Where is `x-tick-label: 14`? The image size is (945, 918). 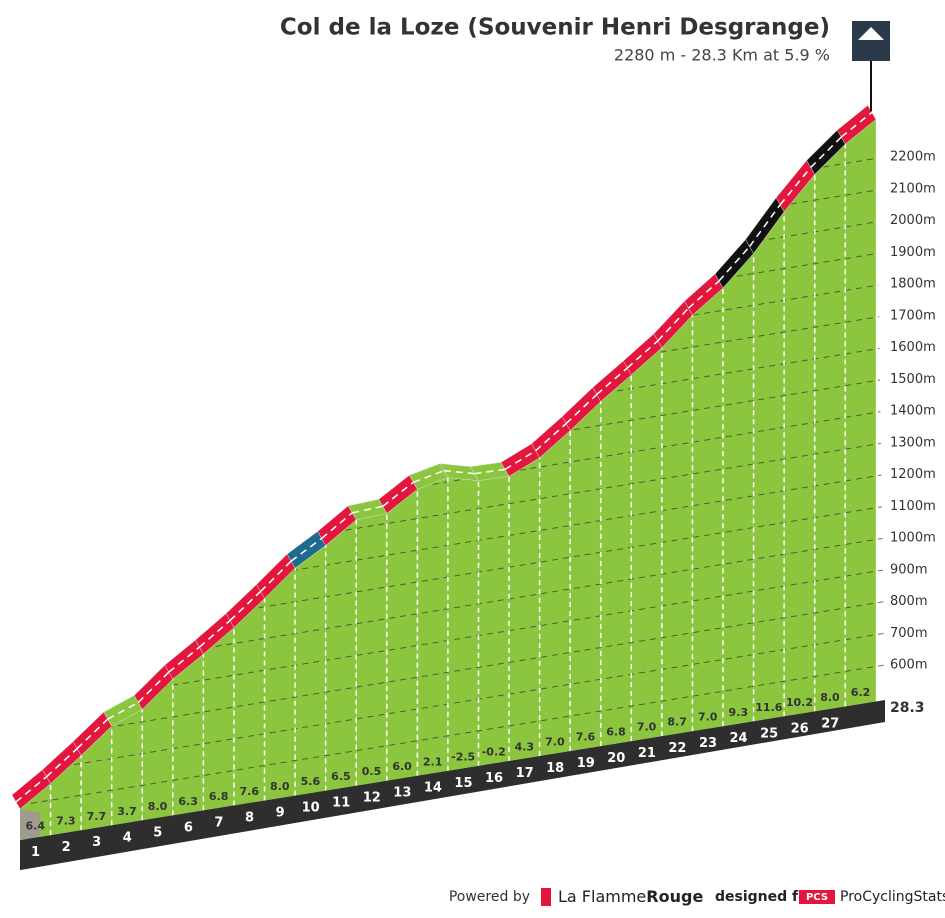
x-tick-label: 14 is located at coordinates (433, 788).